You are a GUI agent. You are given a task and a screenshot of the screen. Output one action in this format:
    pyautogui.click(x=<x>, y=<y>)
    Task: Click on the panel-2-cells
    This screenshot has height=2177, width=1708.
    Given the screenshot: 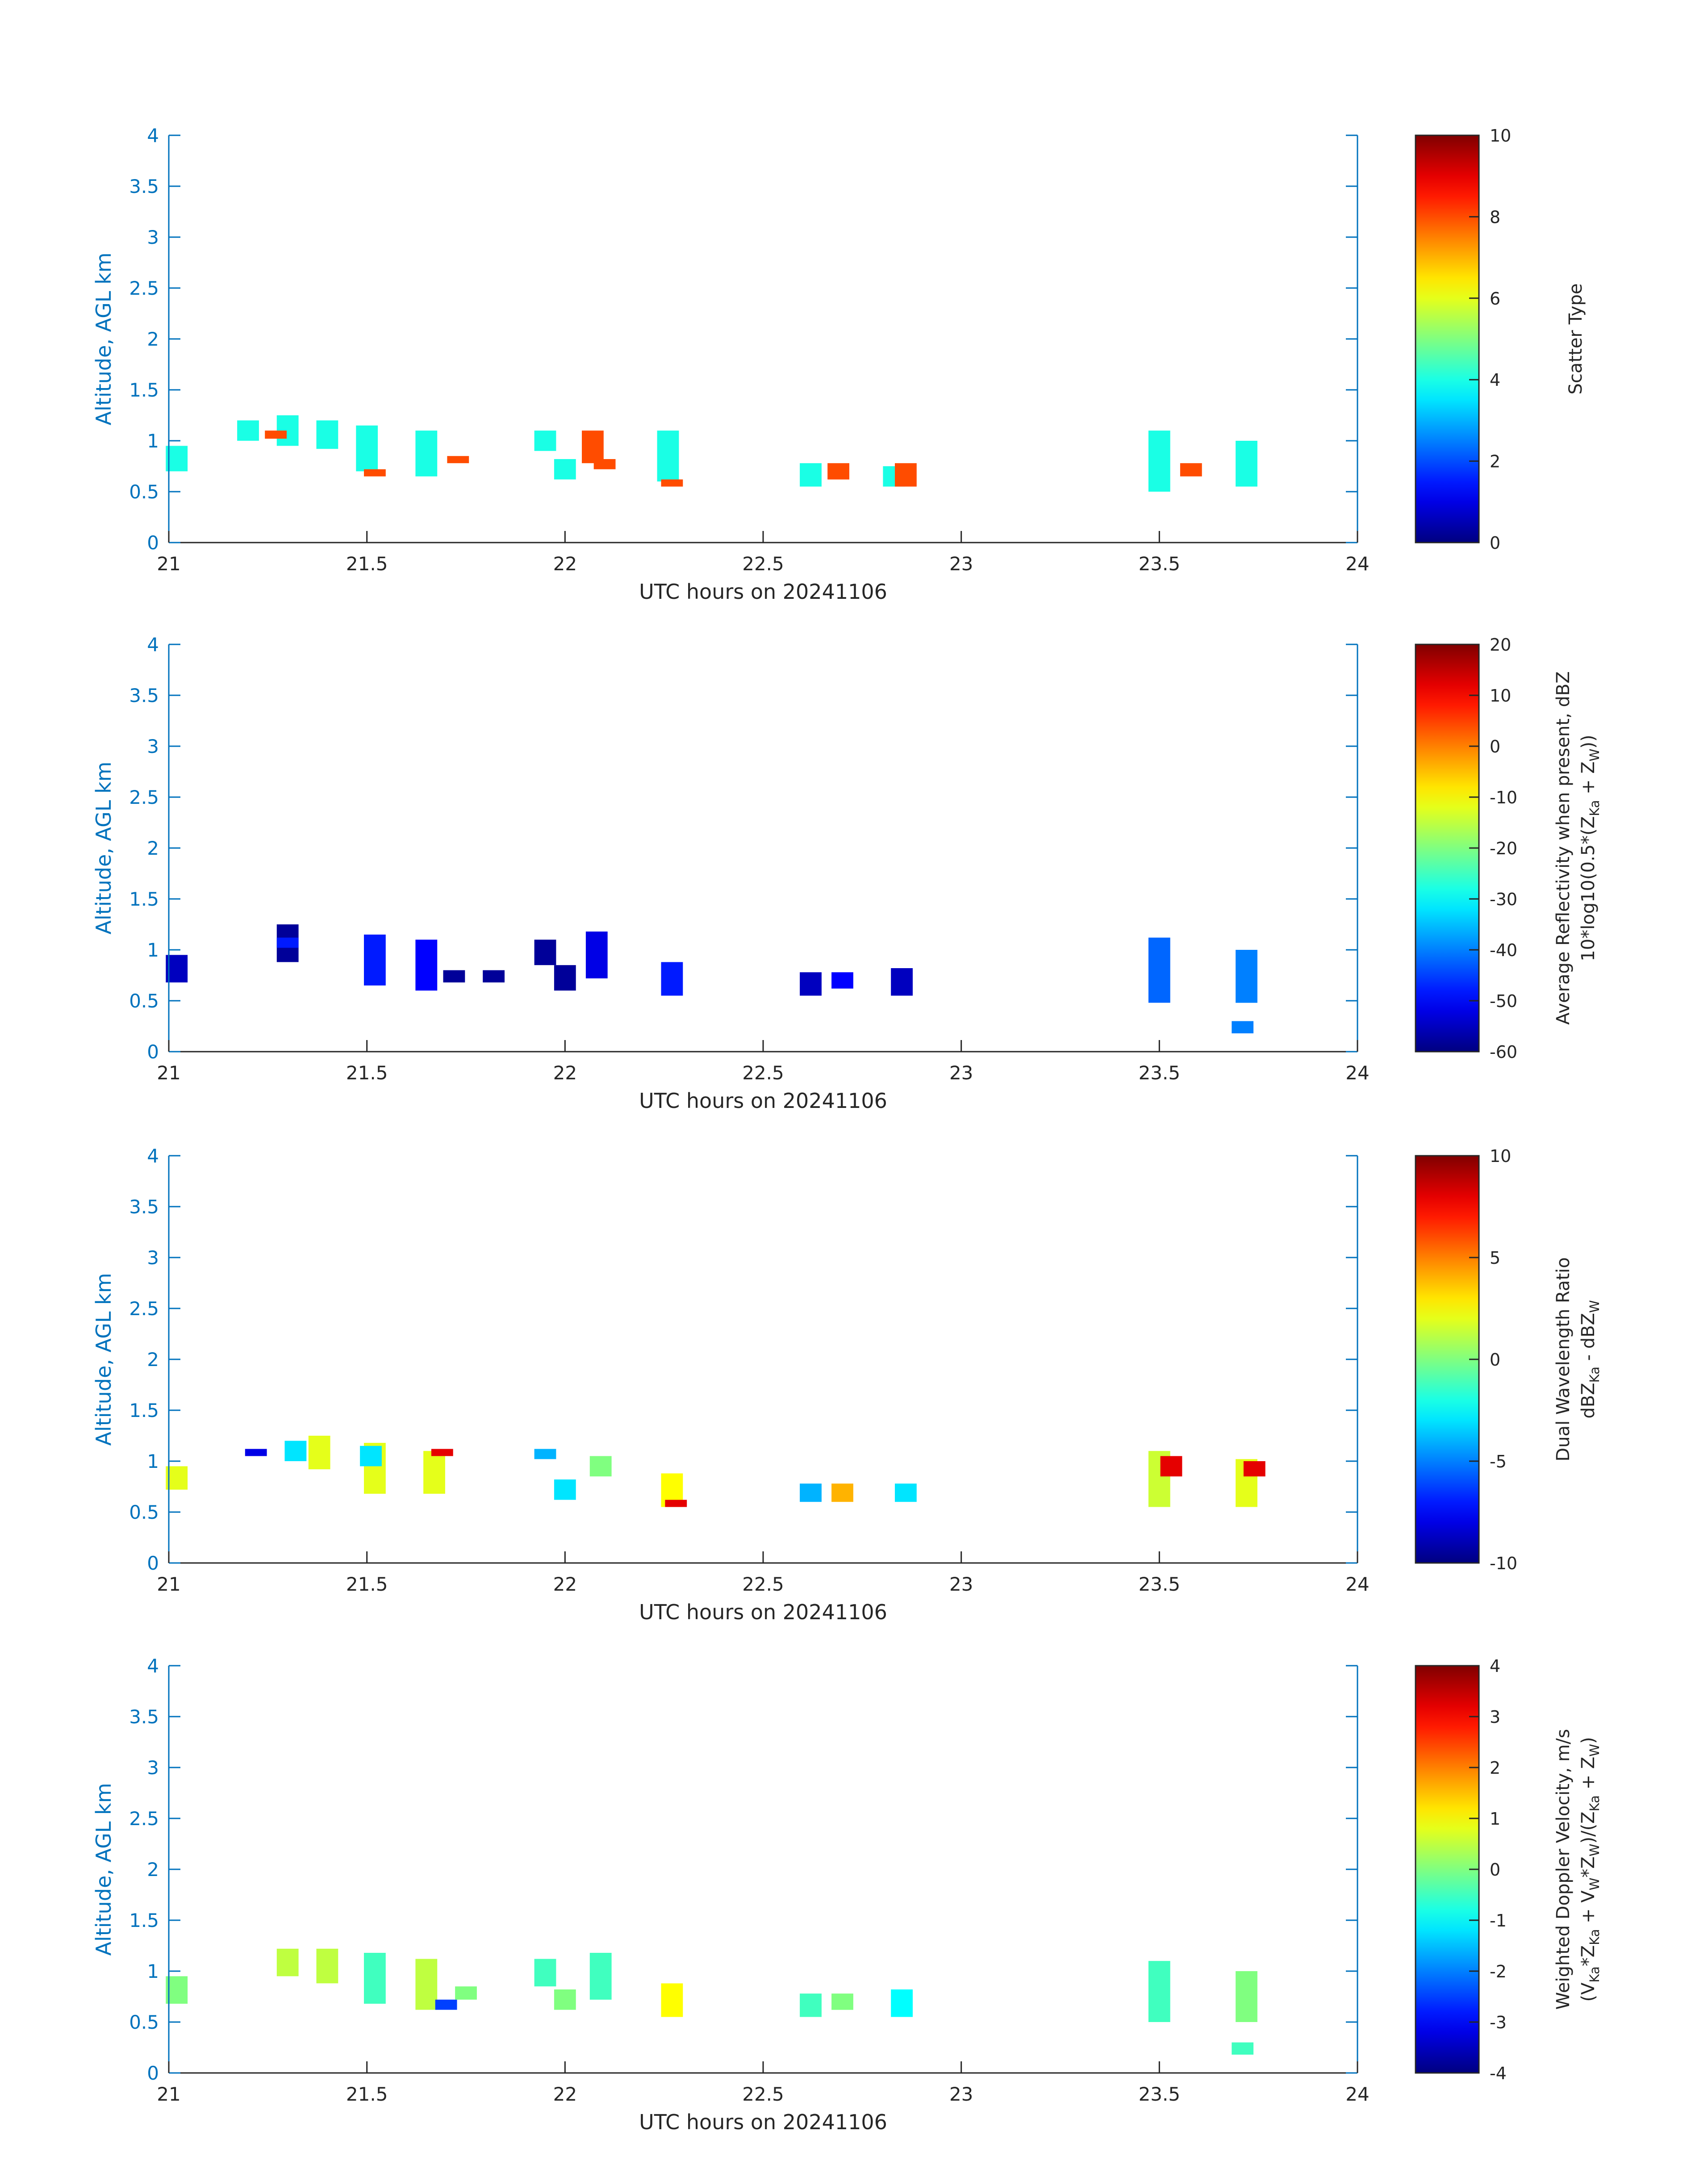 What is the action you would take?
    pyautogui.click(x=711, y=978)
    